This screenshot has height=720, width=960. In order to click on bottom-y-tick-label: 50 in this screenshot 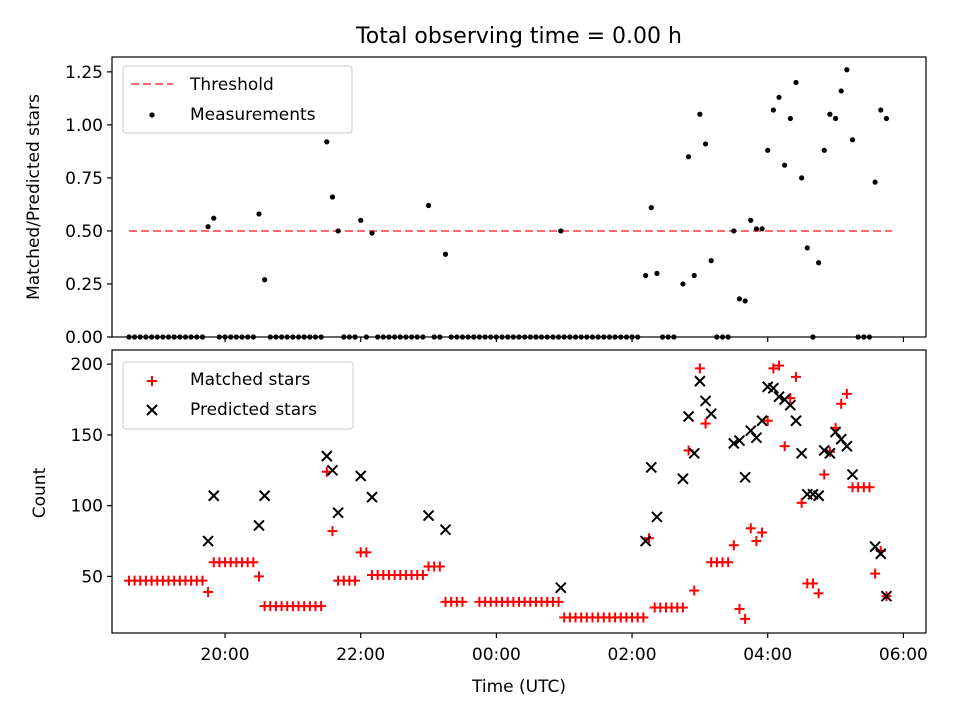, I will do `click(92, 577)`.